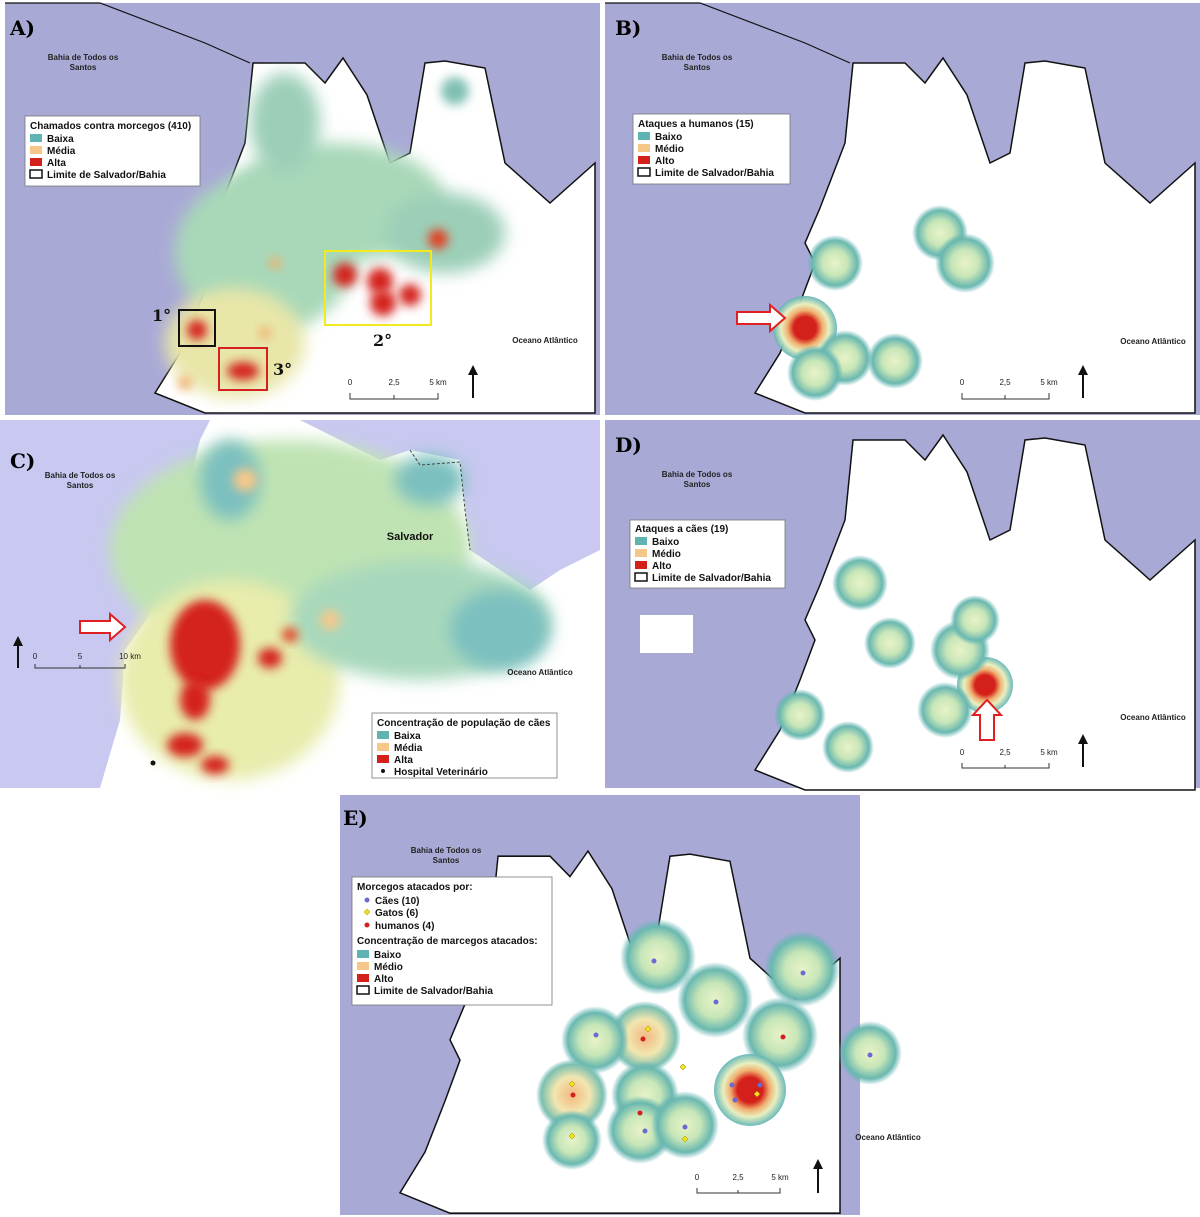 The image size is (1200, 1217). I want to click on panel-e-title: E), so click(355, 818).